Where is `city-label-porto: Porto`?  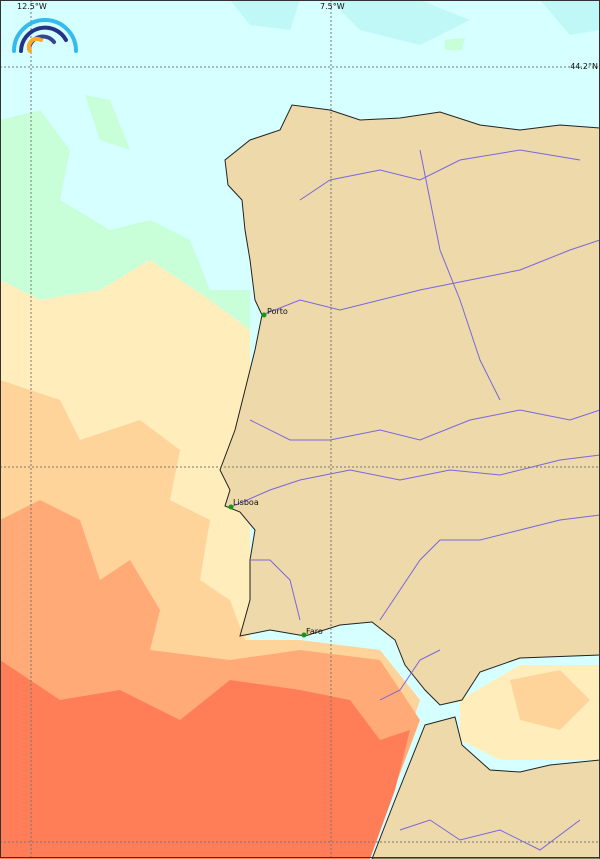
city-label-porto: Porto is located at coordinates (277, 311).